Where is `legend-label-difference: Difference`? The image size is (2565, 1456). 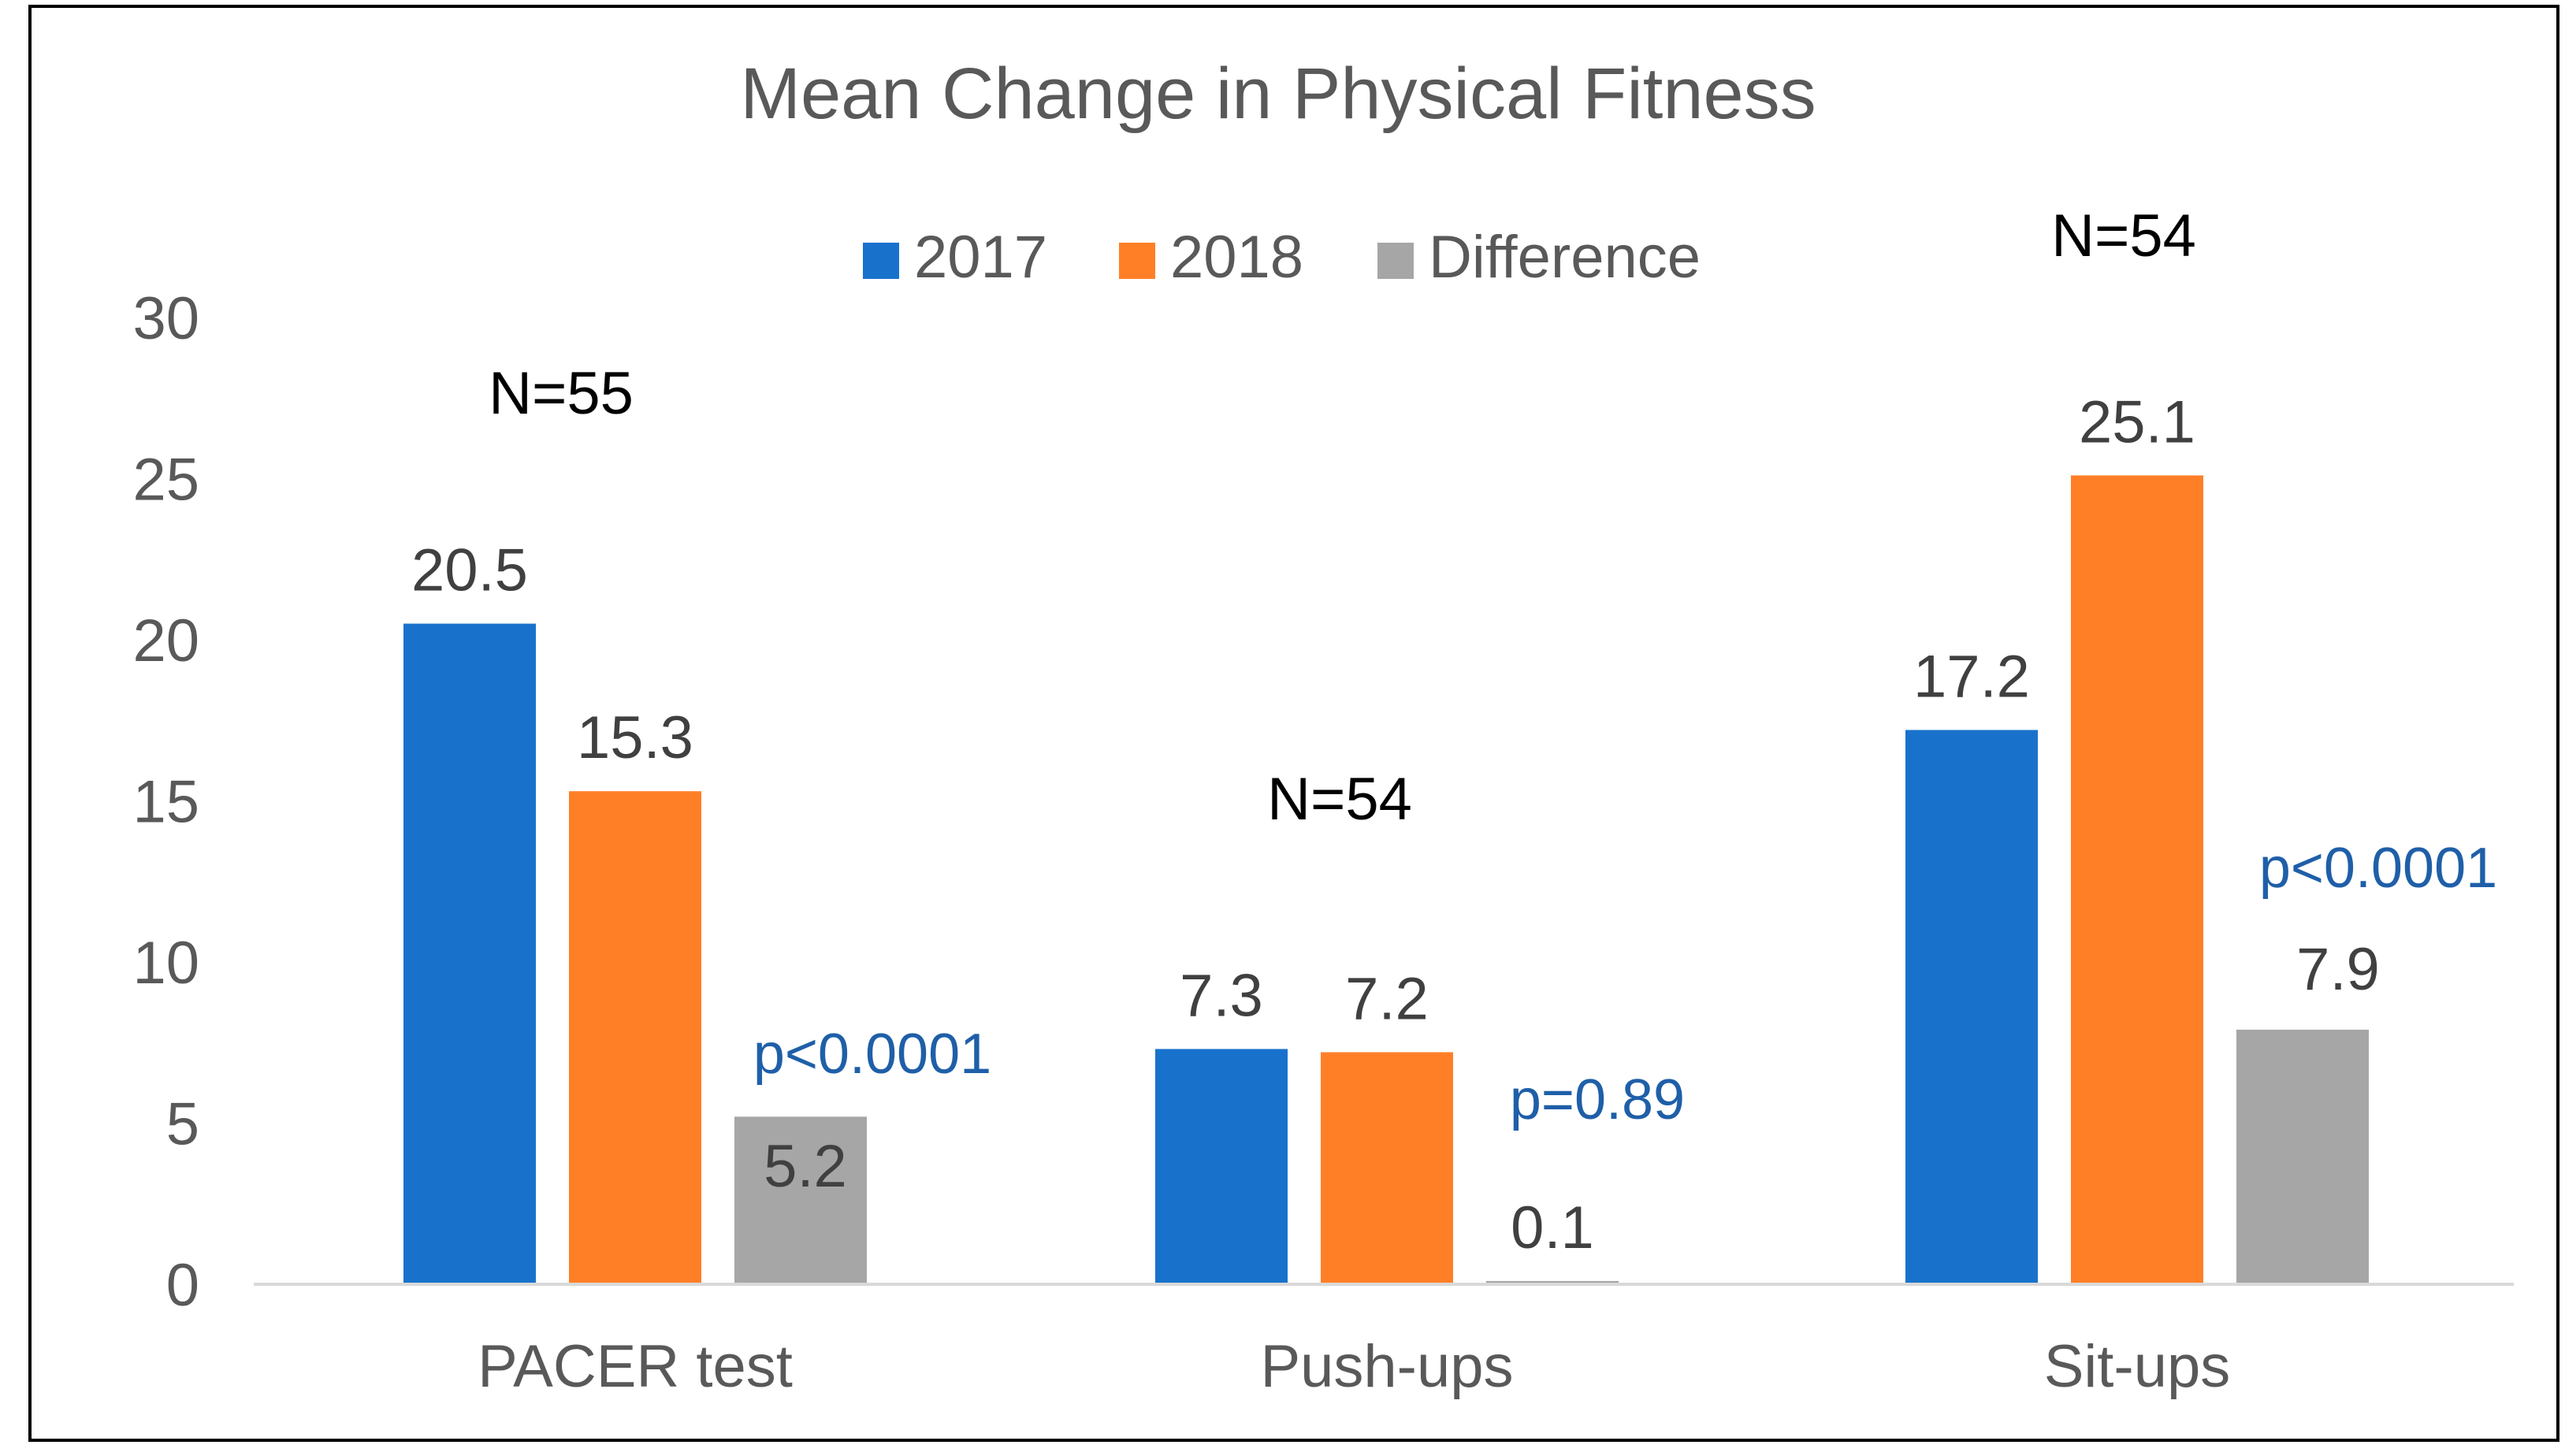
legend-label-difference: Difference is located at coordinates (1565, 257).